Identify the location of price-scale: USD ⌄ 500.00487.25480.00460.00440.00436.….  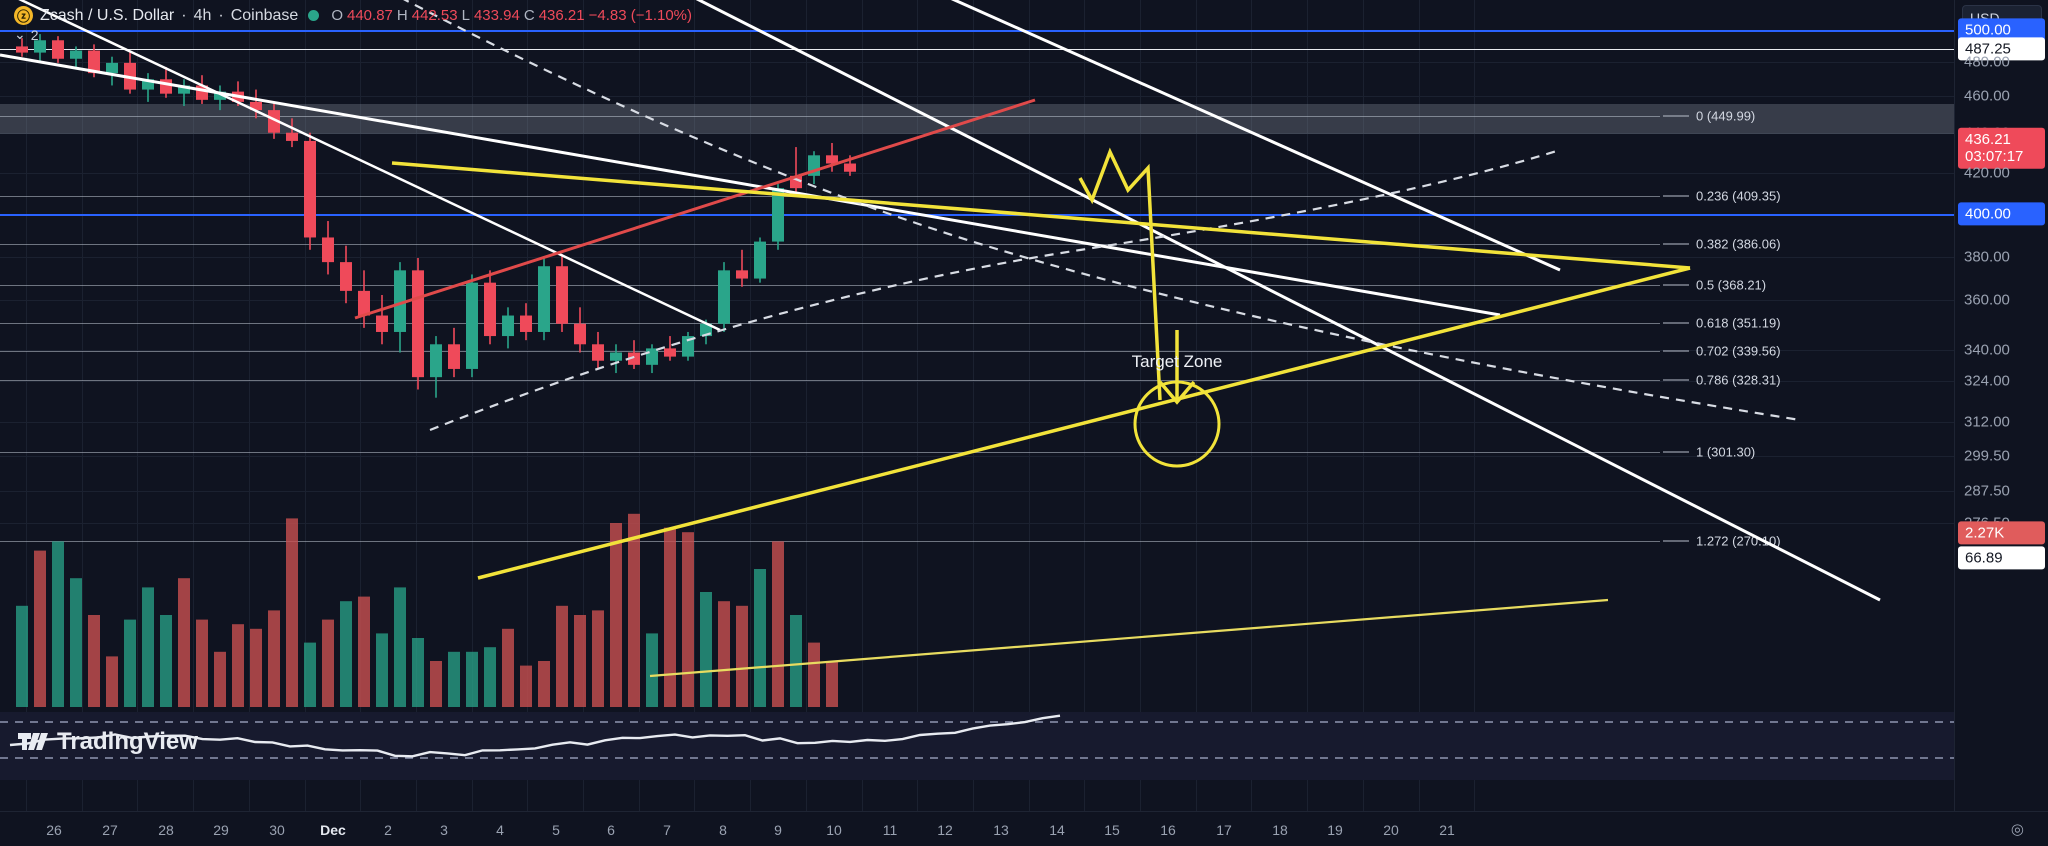
(2001, 406).